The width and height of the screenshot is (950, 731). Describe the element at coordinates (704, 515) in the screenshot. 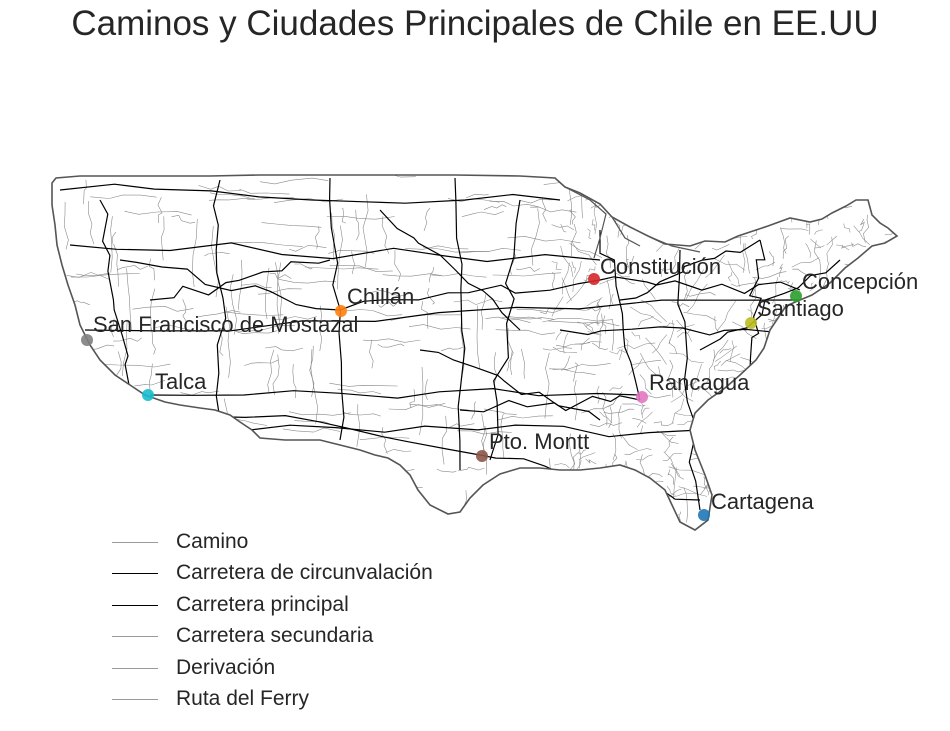

I see `city-marker-cartagena` at that location.